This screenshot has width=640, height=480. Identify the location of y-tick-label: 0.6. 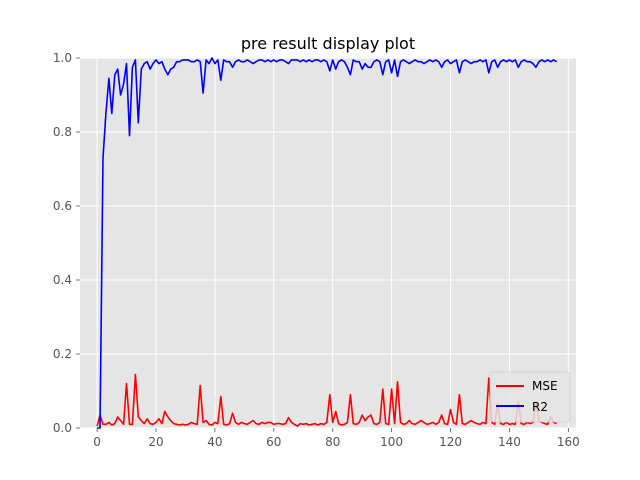
(62, 206).